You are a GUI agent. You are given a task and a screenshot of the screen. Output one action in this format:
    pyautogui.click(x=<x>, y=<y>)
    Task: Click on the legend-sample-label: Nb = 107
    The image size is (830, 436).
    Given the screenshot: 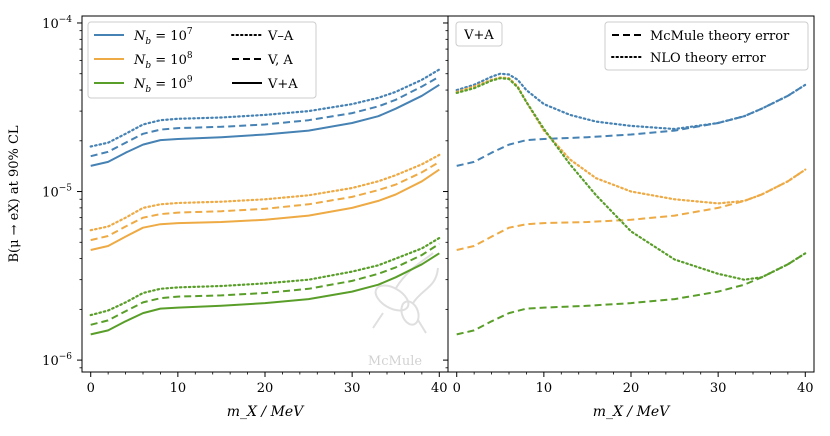 What is the action you would take?
    pyautogui.click(x=163, y=37)
    